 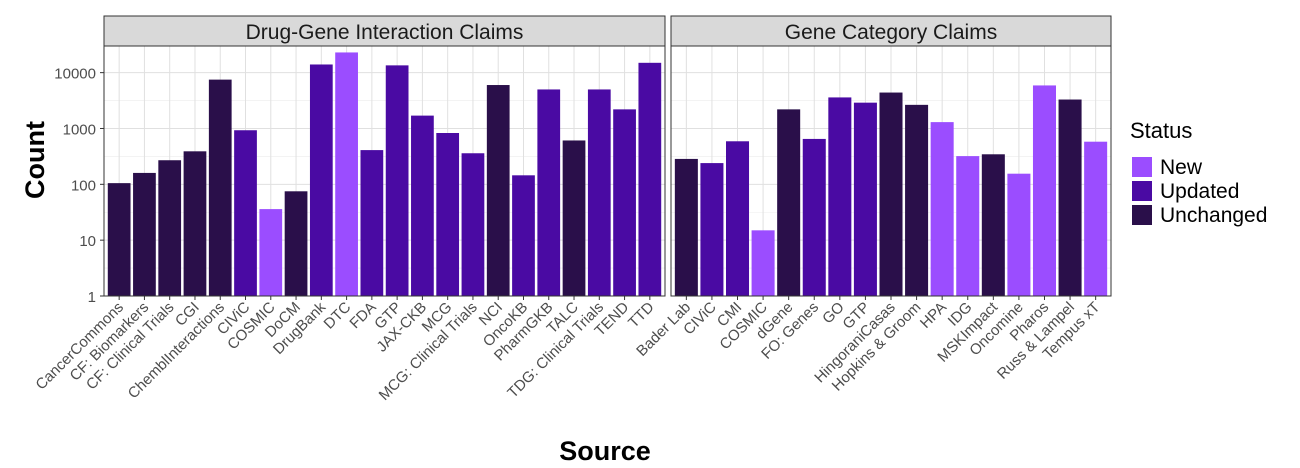 What do you see at coordinates (83, 185) in the screenshot?
I see `y-tick-label: 100` at bounding box center [83, 185].